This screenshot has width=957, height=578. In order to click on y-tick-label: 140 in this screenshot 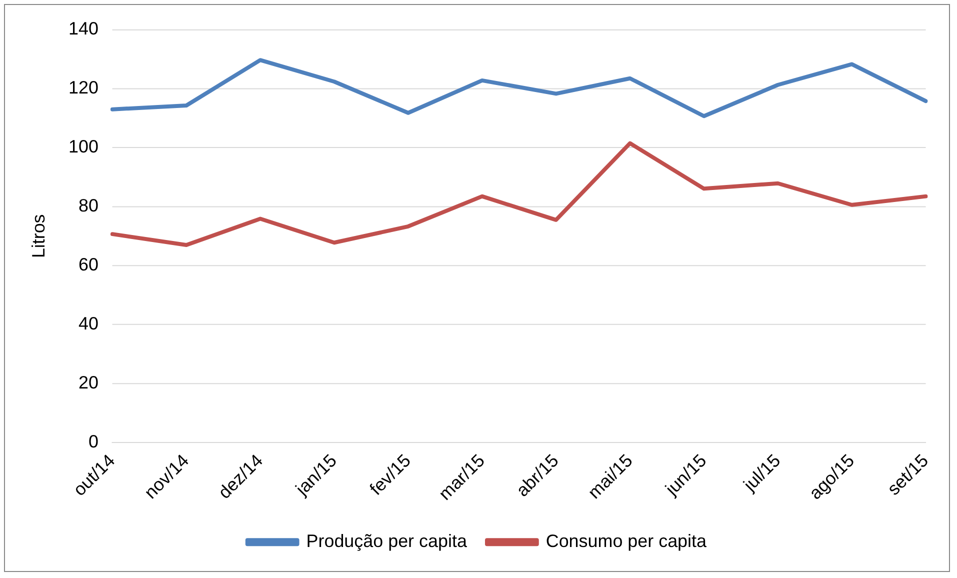, I will do `click(83, 28)`.